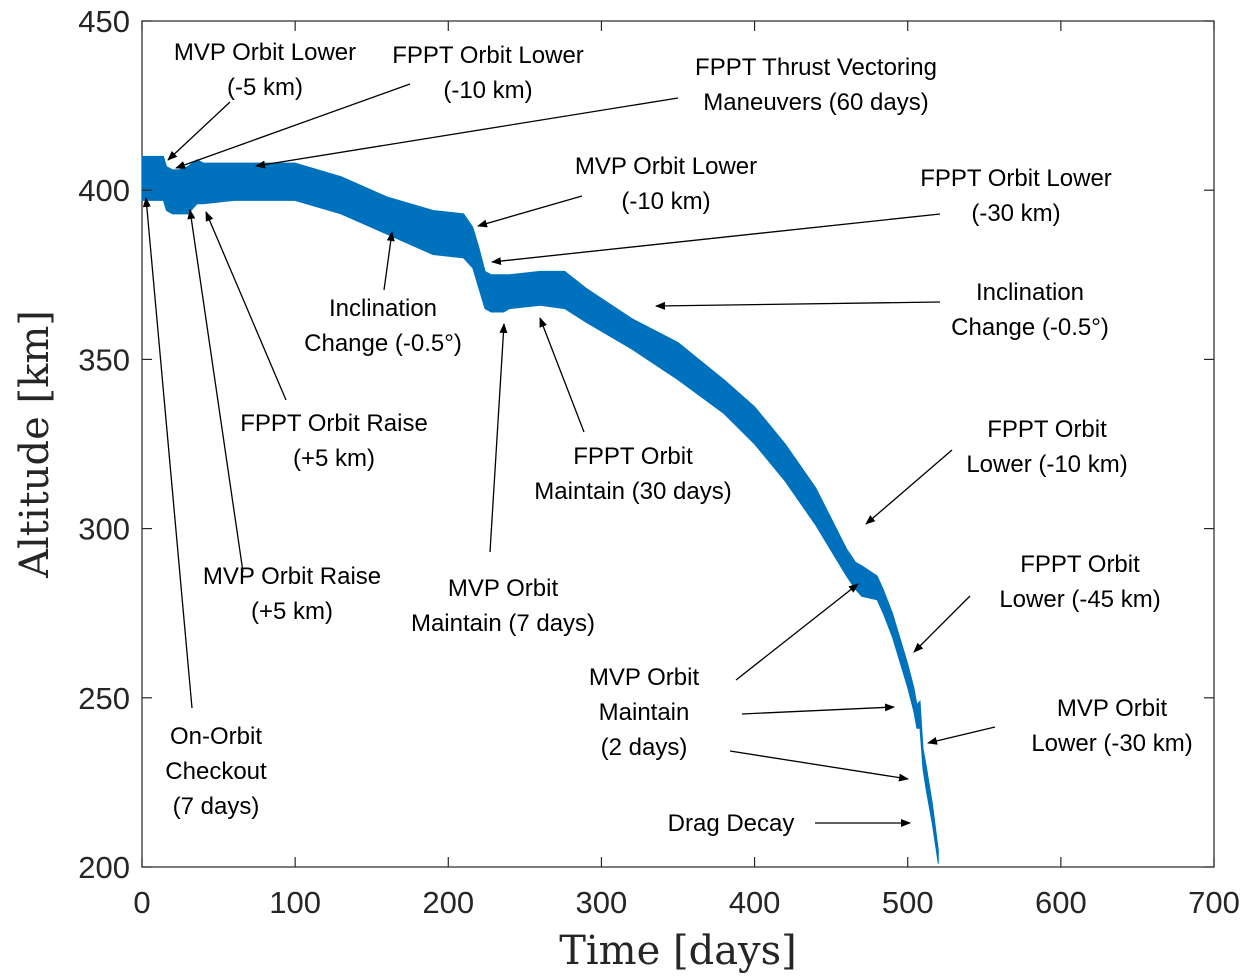 The image size is (1242, 977). What do you see at coordinates (816, 85) in the screenshot?
I see `annotation-label: FPPT Thrust Vectoring Maneuvers (60 days)` at bounding box center [816, 85].